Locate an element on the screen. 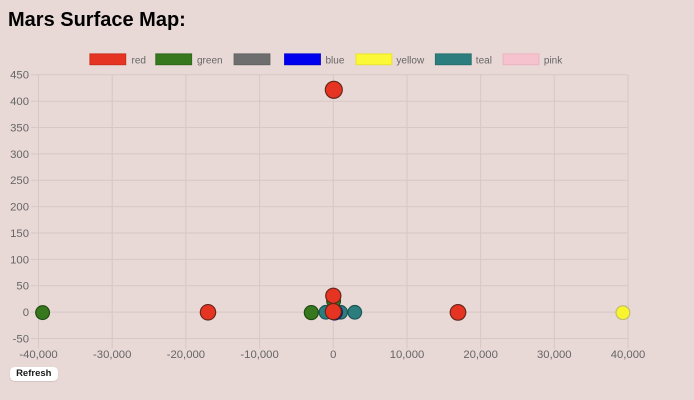  svg-text: 400 is located at coordinates (19, 102).